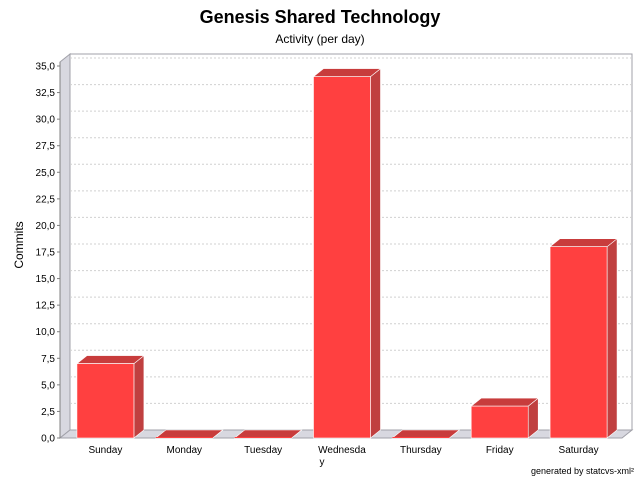  What do you see at coordinates (65, 246) in the screenshot?
I see `left-wall` at bounding box center [65, 246].